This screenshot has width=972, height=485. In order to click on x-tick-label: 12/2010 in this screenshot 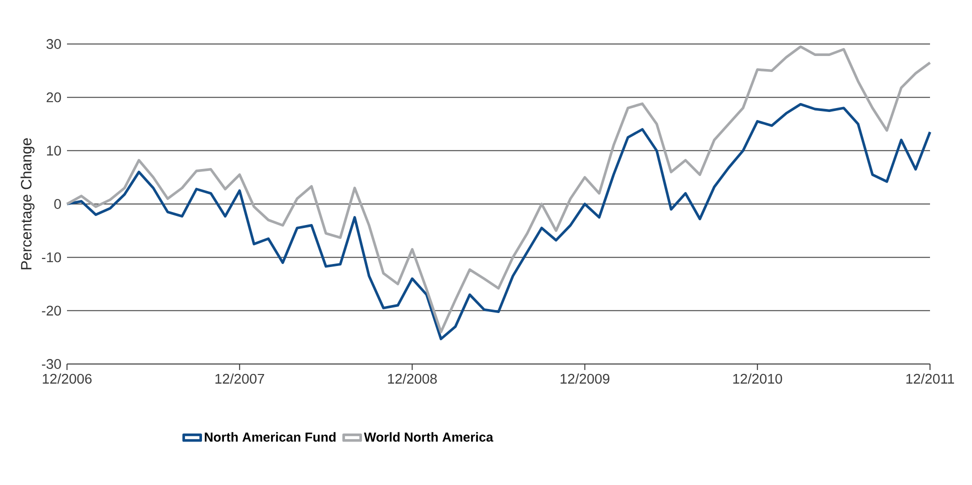, I will do `click(757, 378)`.